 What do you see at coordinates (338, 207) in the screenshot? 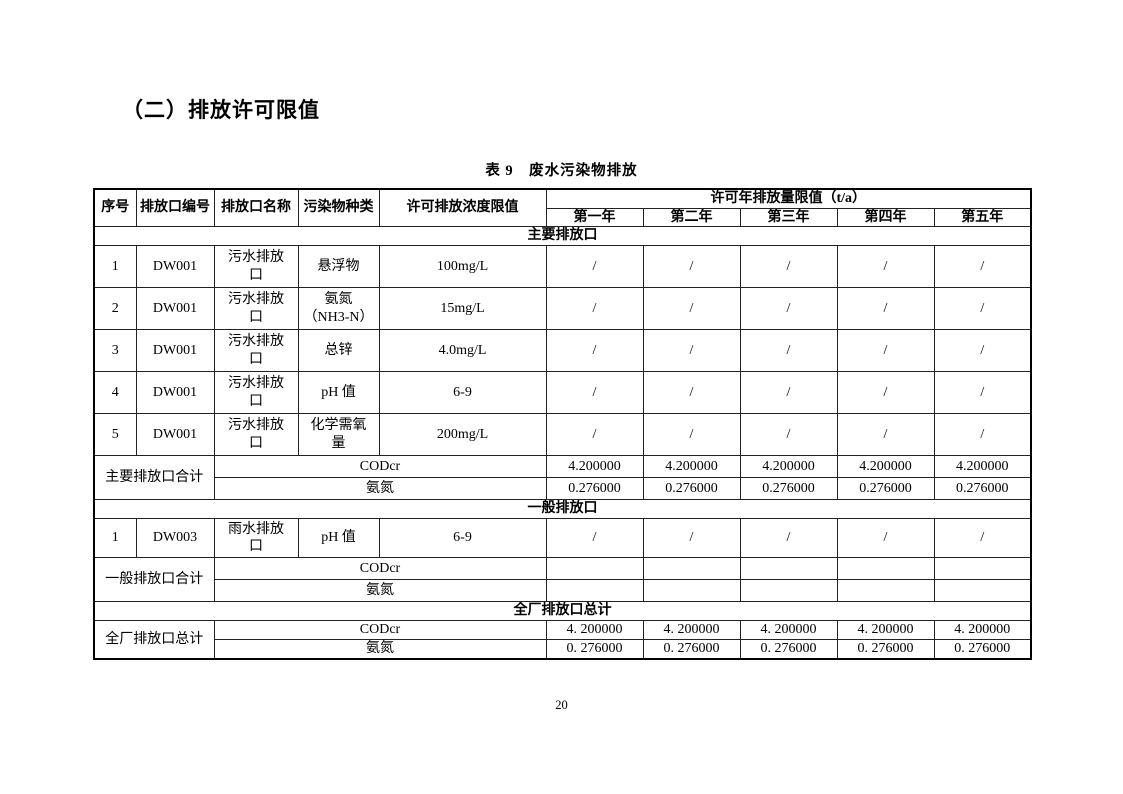
I see `header-pollutant-type: 污染物种类` at bounding box center [338, 207].